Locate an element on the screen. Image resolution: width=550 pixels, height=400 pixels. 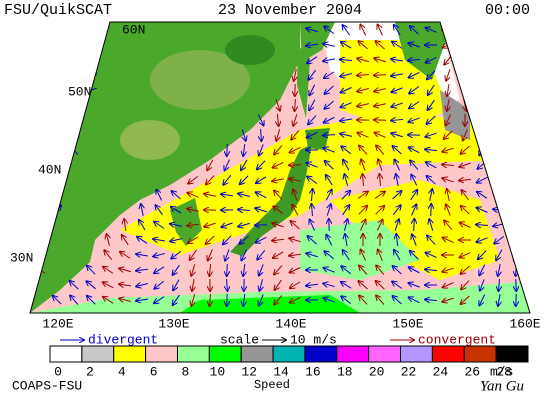
colorbar: 0 2 4 6 8 10 12 14 16 18 20 22 24 26 28 is located at coordinates (289, 362).